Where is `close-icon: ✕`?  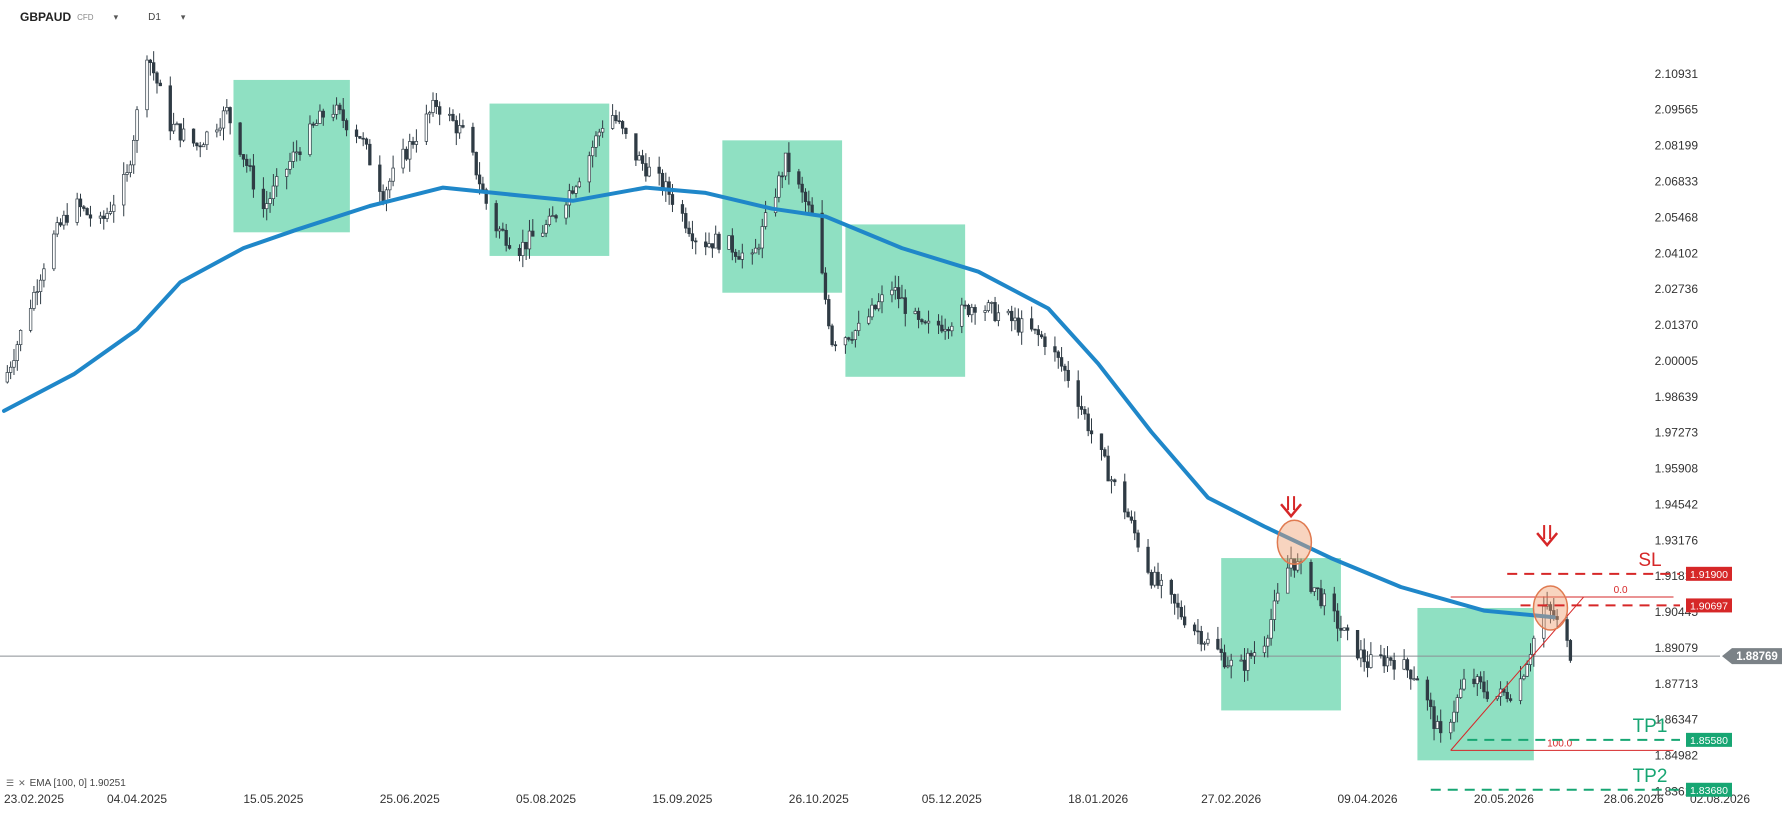
close-icon: ✕ is located at coordinates (22, 783).